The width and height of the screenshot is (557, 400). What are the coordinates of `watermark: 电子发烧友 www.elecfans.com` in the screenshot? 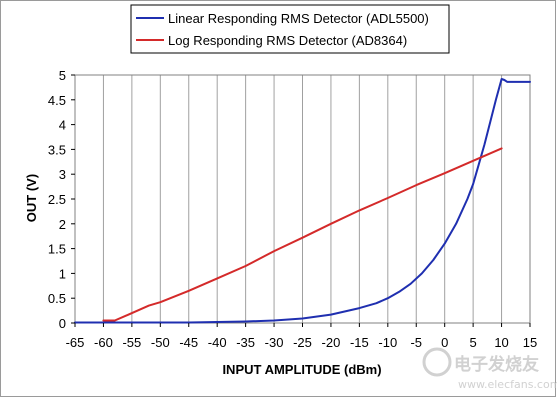 It's located at (489, 369).